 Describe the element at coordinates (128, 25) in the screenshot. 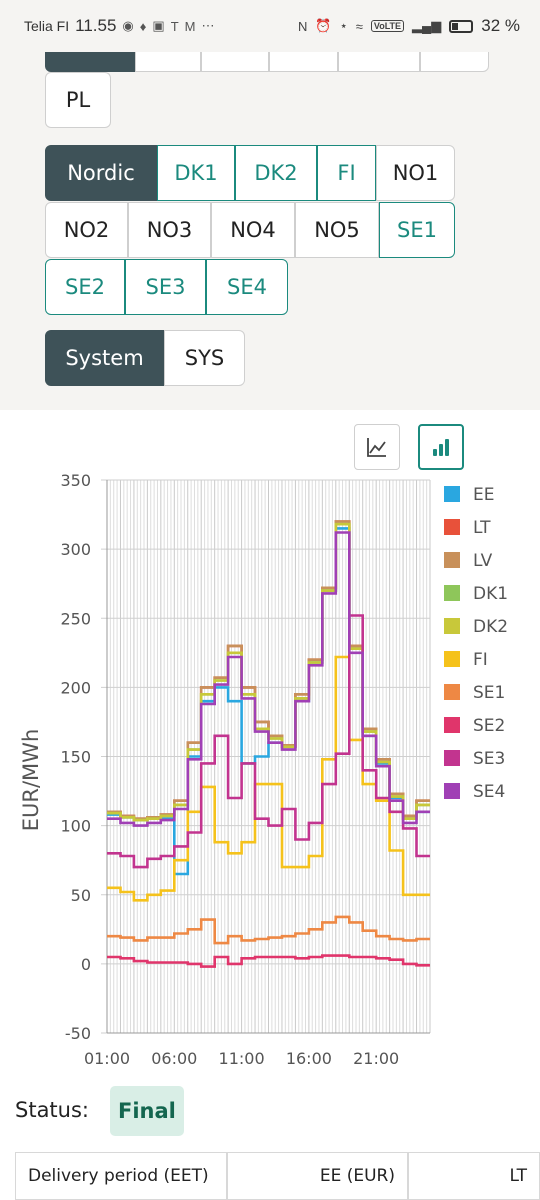

I see `chat-icon: ◉` at that location.